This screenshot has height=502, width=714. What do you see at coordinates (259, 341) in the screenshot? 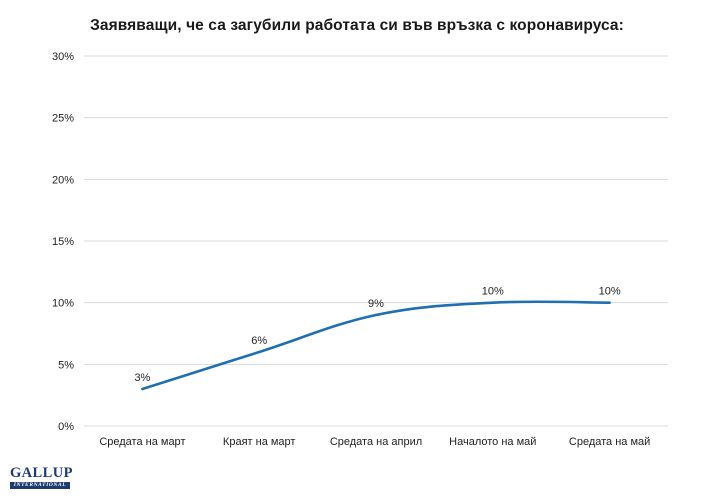
I see `data-label: 6%` at bounding box center [259, 341].